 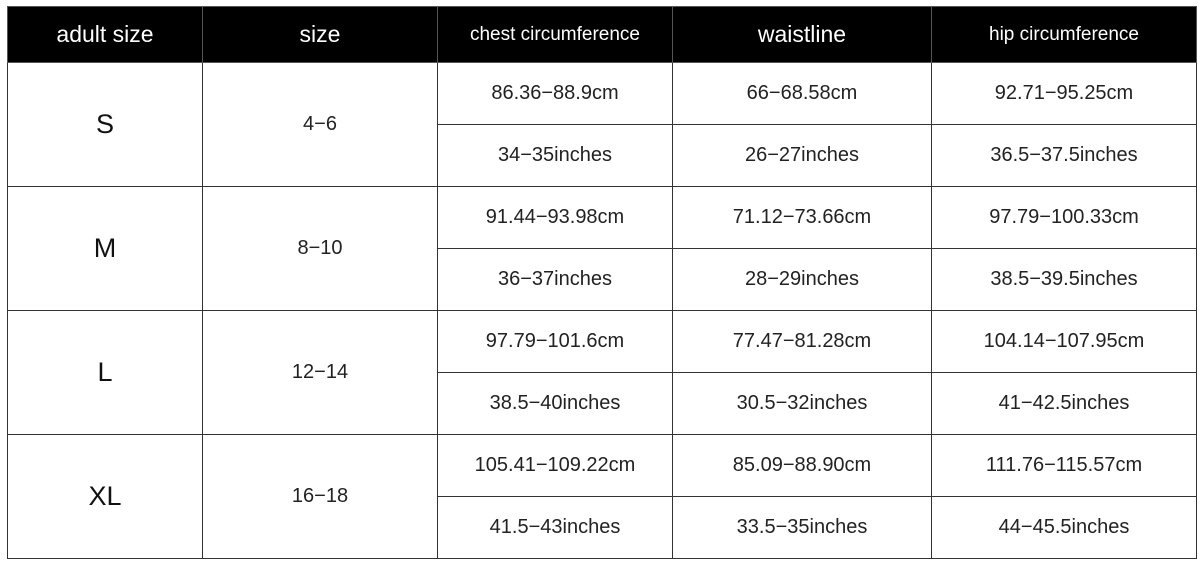 I want to click on table-row-inches: 38.5−40inches 30.5−32inches 41−42.5inches, so click(x=602, y=403).